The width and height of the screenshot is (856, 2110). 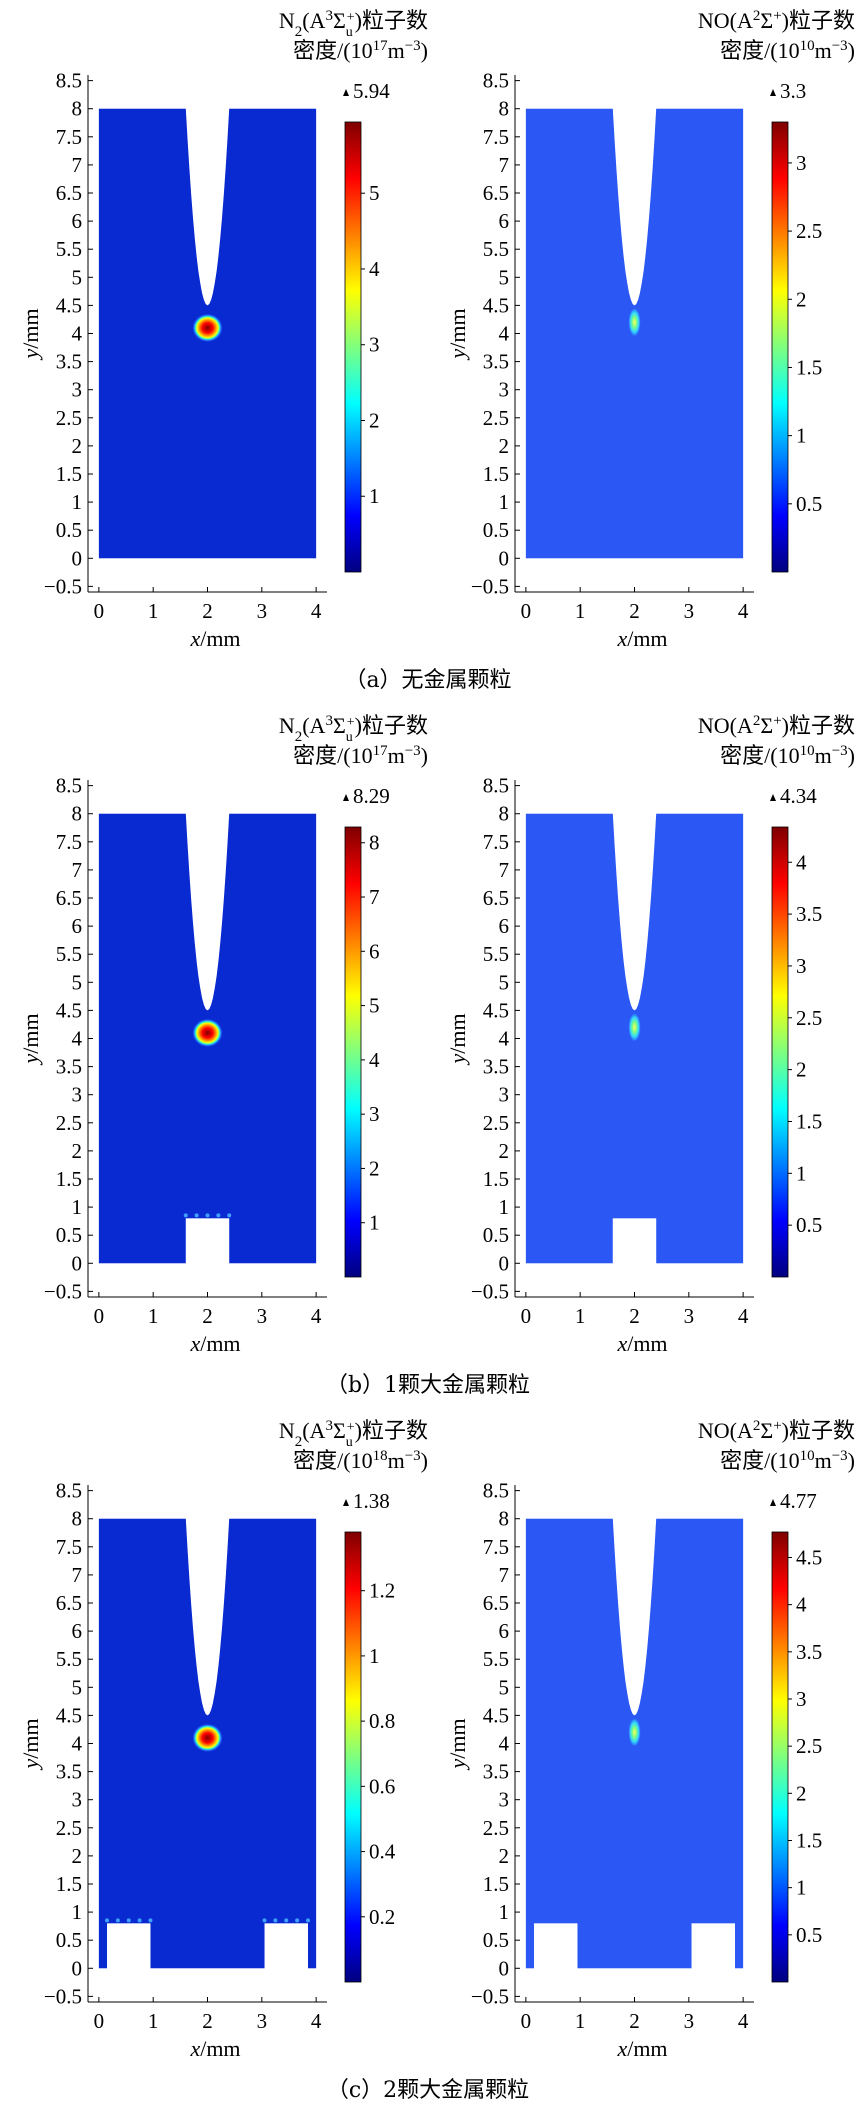 I want to click on map-1-xtick-label-1: 1, so click(x=153, y=611).